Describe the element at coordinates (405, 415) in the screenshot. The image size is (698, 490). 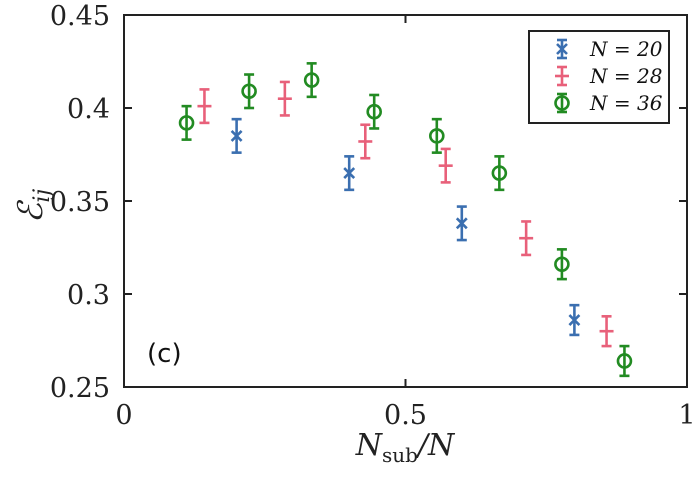
I see `x-tick-label: 0.5` at that location.